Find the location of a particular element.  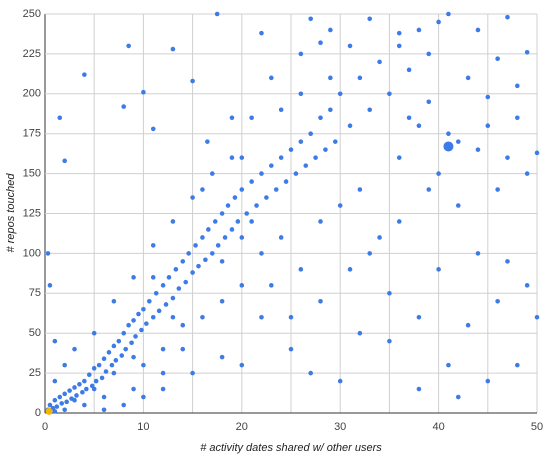

y-tick-label: 25 is located at coordinates (35, 373).